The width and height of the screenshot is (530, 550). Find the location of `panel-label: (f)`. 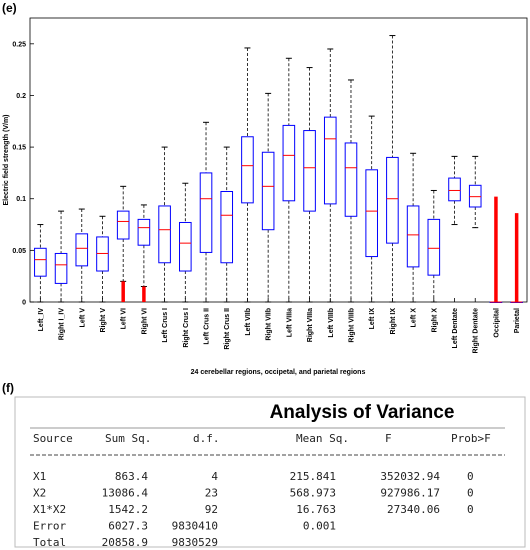

panel-label: (f) is located at coordinates (8, 388).